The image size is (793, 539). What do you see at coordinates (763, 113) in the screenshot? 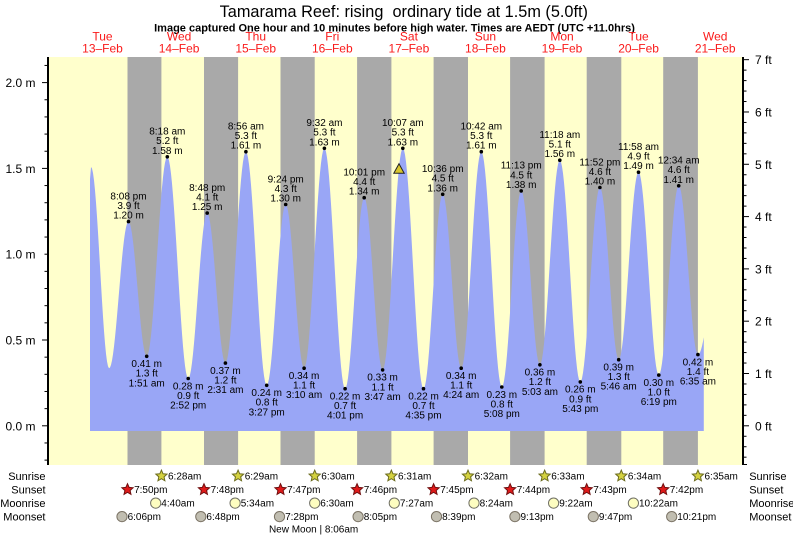
I see `svg-text: 6 ft` at bounding box center [763, 113].